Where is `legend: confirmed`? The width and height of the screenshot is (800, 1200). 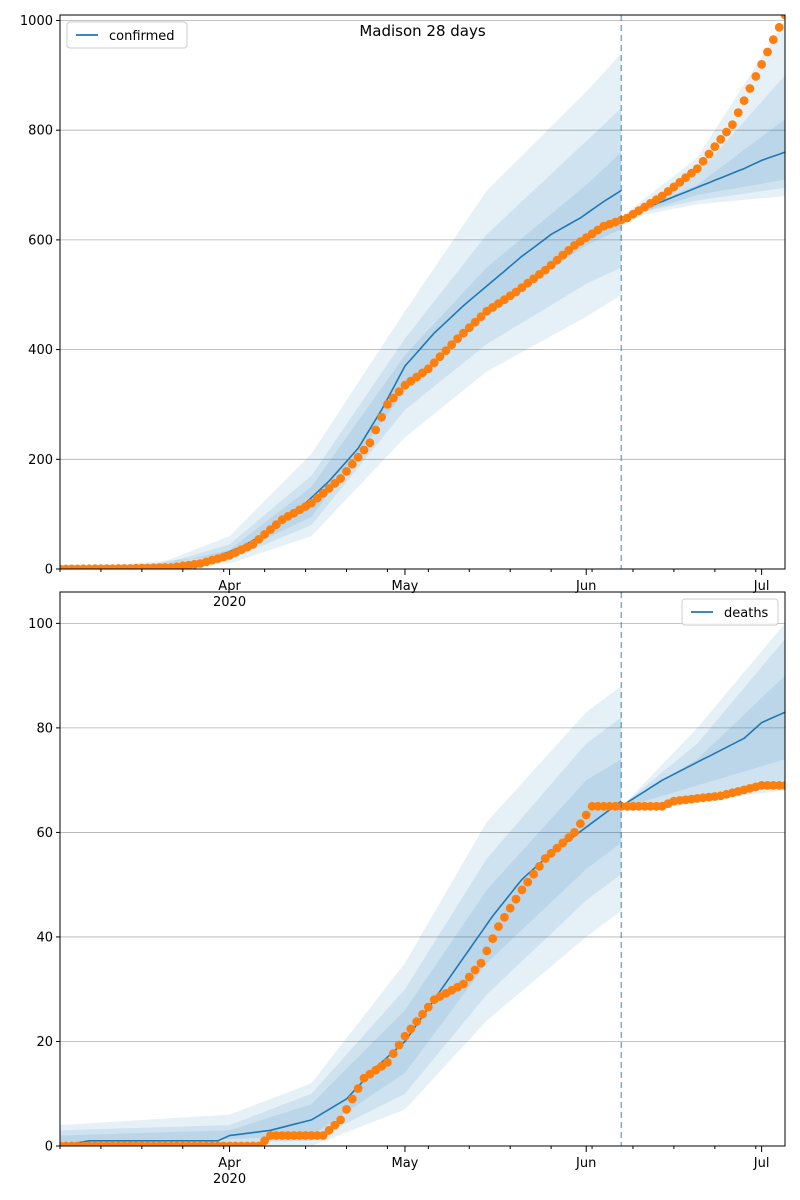
legend: confirmed is located at coordinates (127, 35).